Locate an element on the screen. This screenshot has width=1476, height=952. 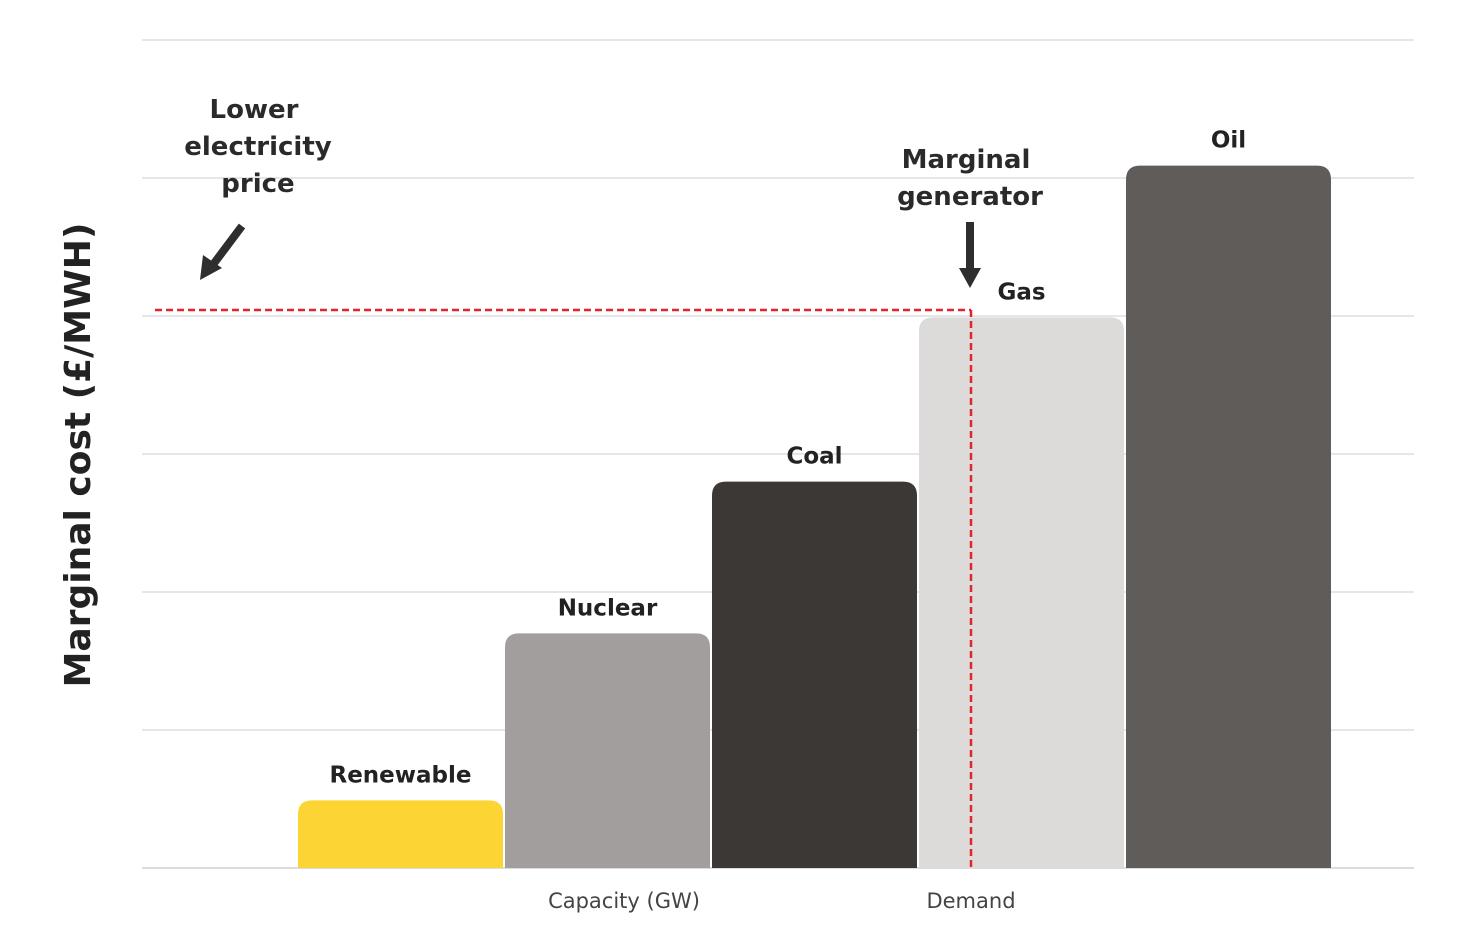
annotation-line: generator is located at coordinates (970, 197).